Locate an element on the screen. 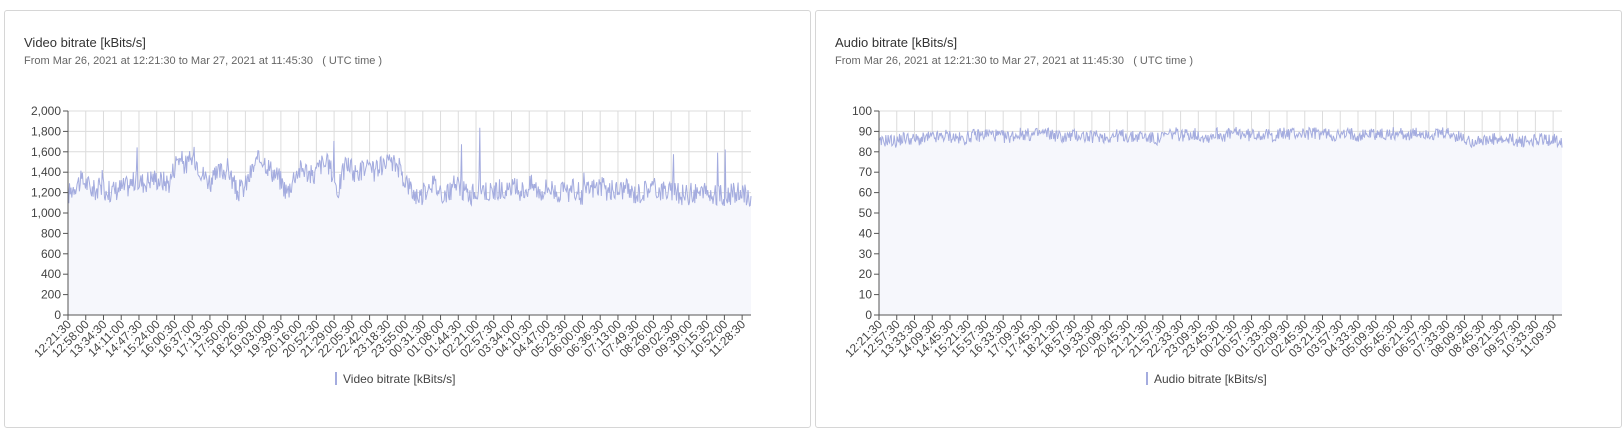  y-tick-label: 200 is located at coordinates (51, 295).